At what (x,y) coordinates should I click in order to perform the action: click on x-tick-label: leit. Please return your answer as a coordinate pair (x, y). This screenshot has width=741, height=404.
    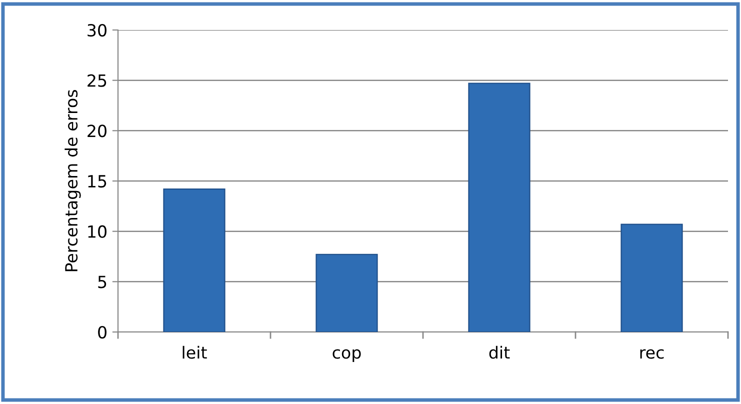
    Looking at the image, I should click on (194, 352).